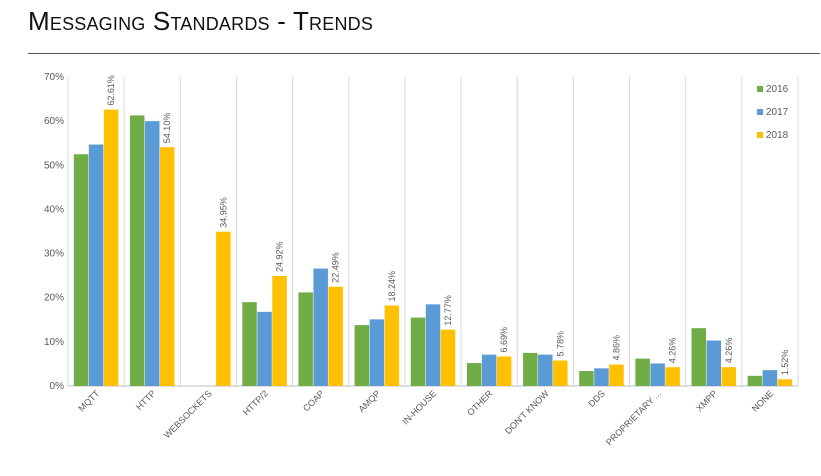 This screenshot has height=476, width=821. I want to click on category-label: COAP, so click(313, 400).